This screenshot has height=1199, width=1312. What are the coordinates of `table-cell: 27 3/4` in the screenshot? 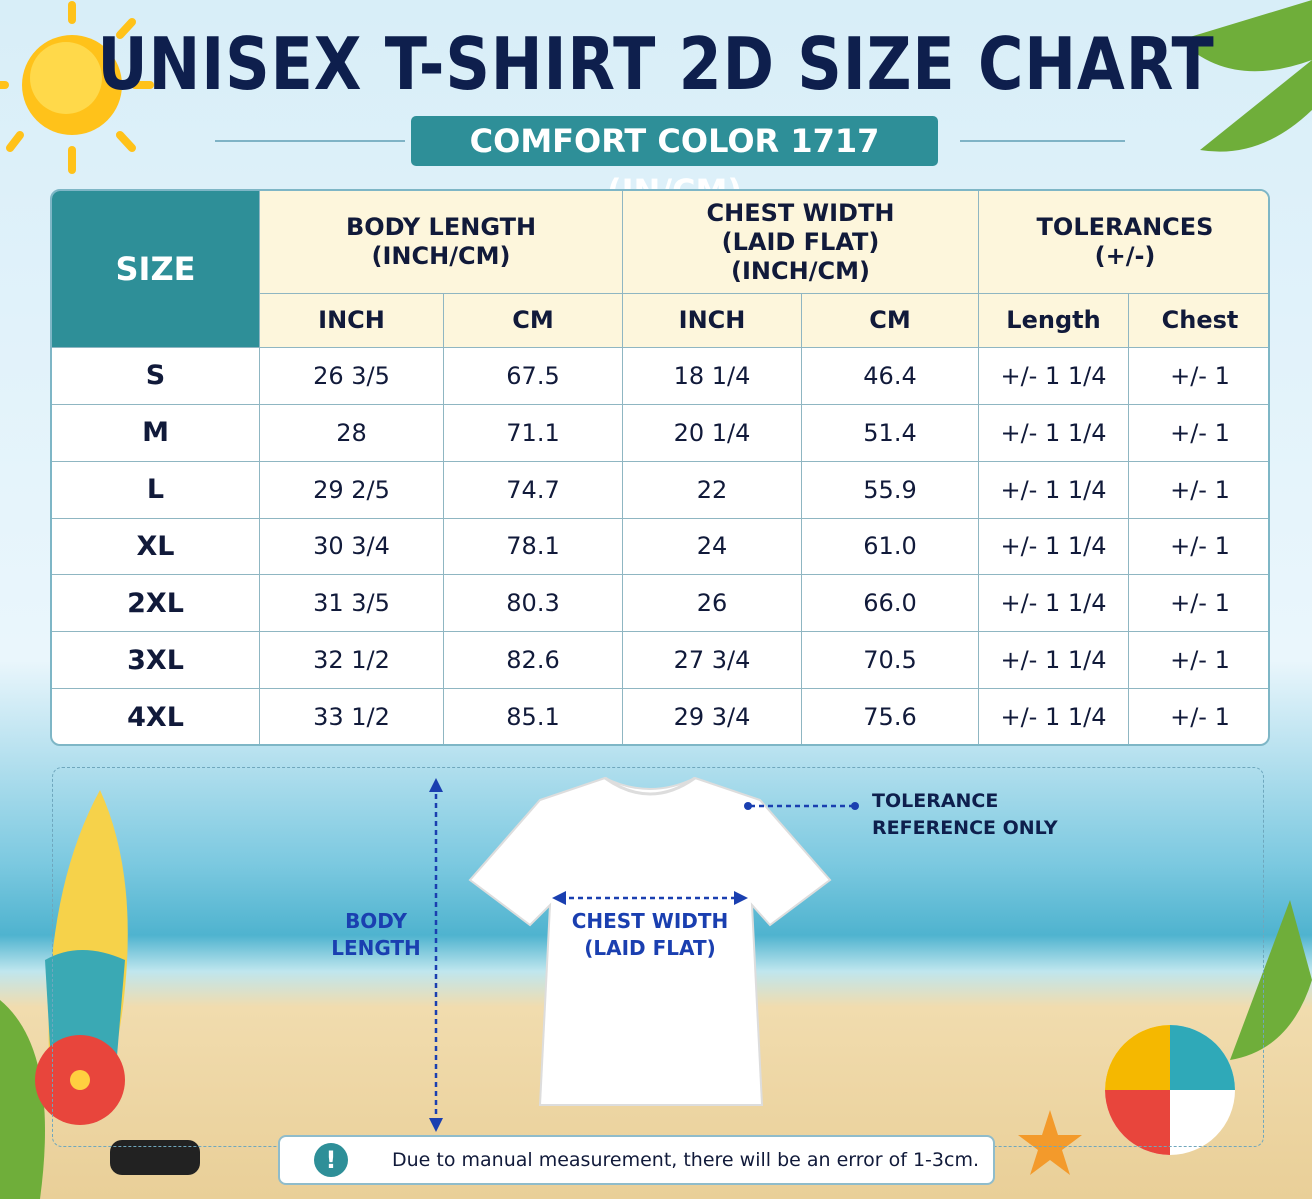 It's located at (712, 661).